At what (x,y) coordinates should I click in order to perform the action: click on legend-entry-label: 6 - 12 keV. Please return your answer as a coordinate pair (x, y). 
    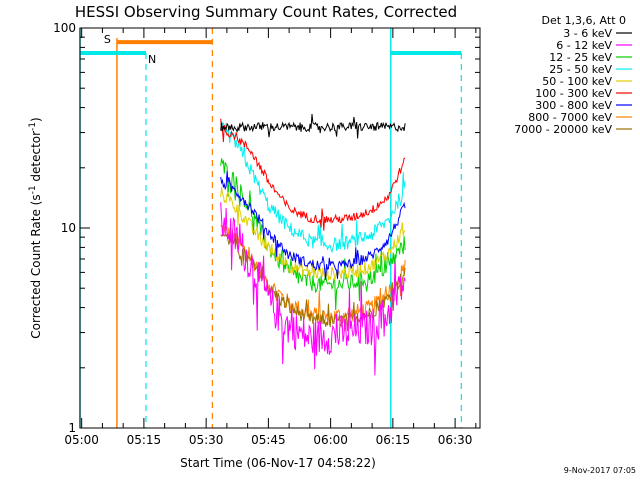
    Looking at the image, I should click on (584, 45).